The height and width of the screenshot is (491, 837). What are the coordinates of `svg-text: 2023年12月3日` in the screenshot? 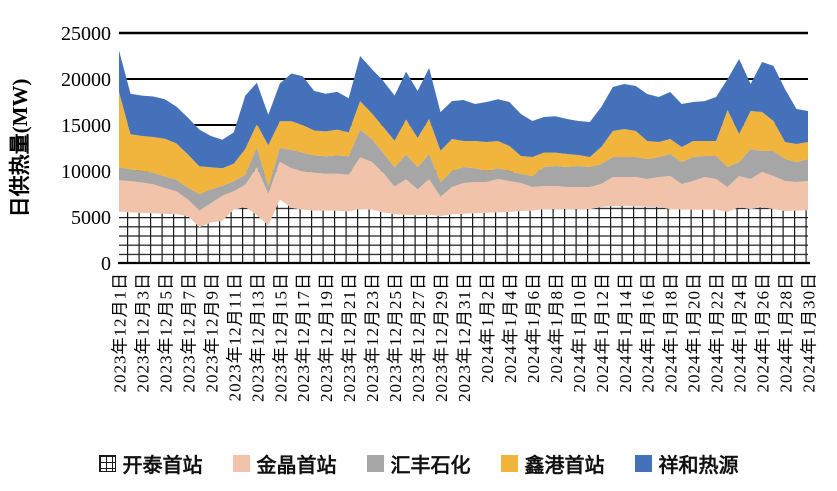 It's located at (143, 332).